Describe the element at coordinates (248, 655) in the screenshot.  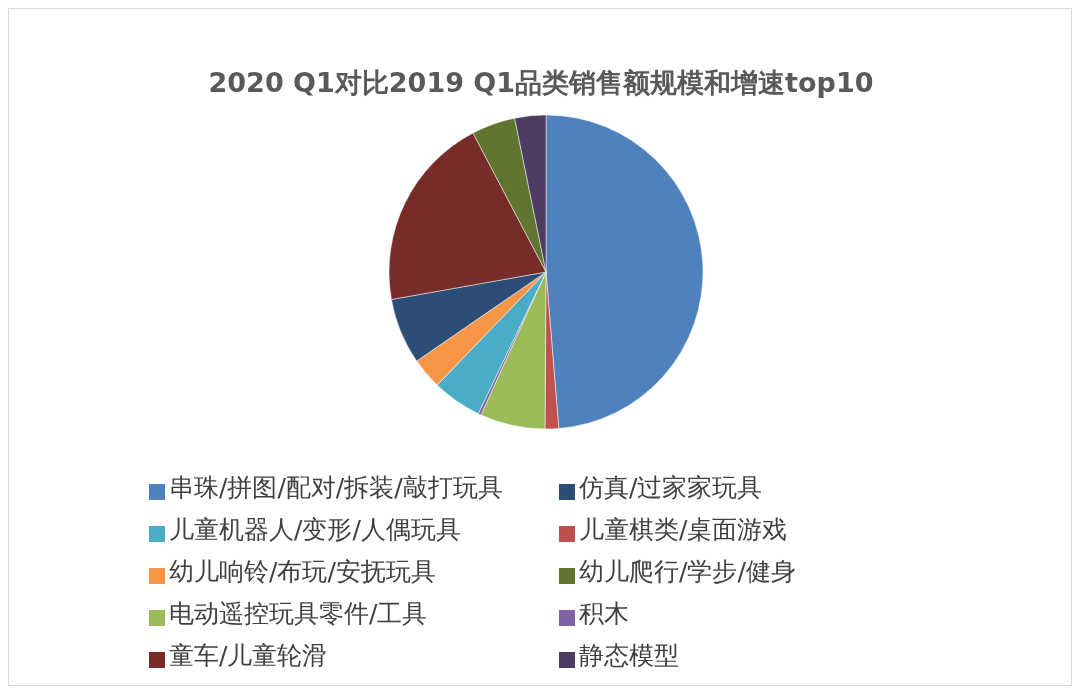
I see `legend-label: 童车/儿童轮滑` at that location.